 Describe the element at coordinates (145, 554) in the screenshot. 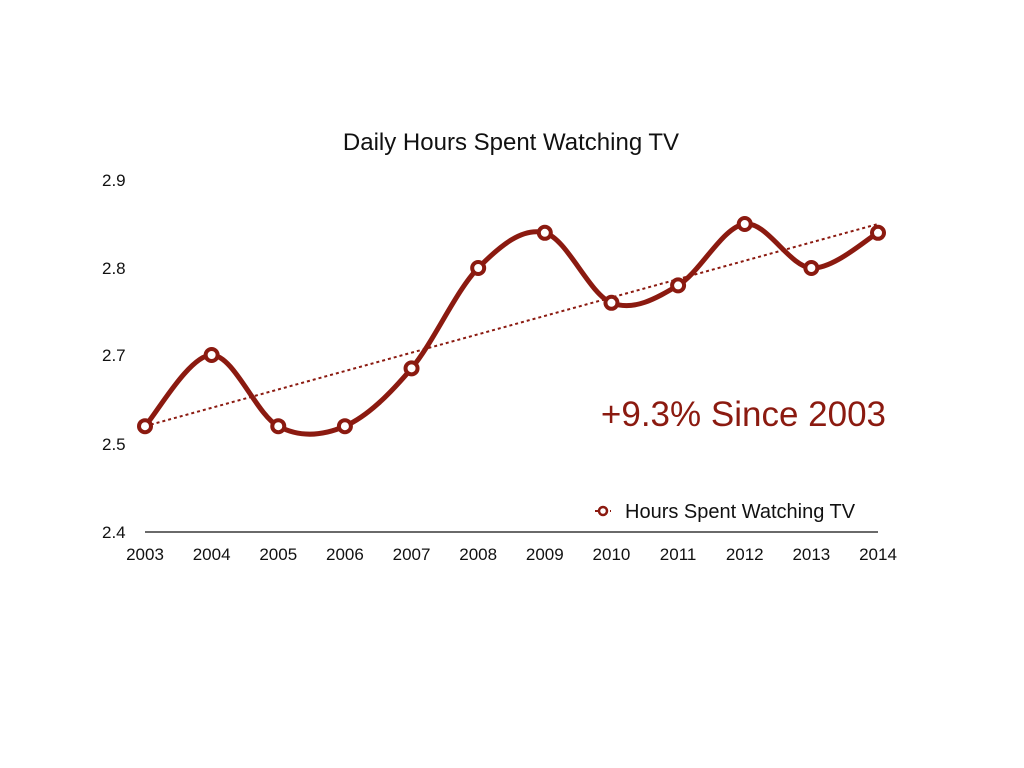

I see `x-tick-label: 2003` at that location.